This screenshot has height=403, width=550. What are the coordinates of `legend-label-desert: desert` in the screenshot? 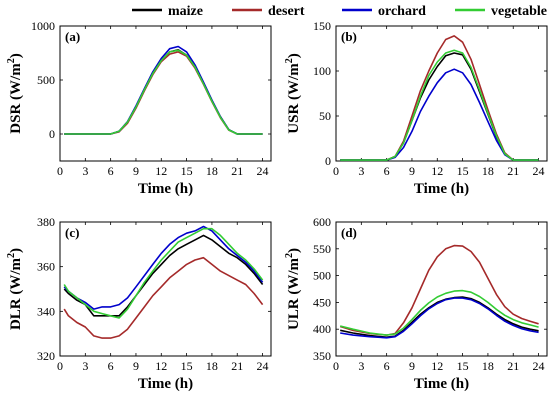 It's located at (286, 11).